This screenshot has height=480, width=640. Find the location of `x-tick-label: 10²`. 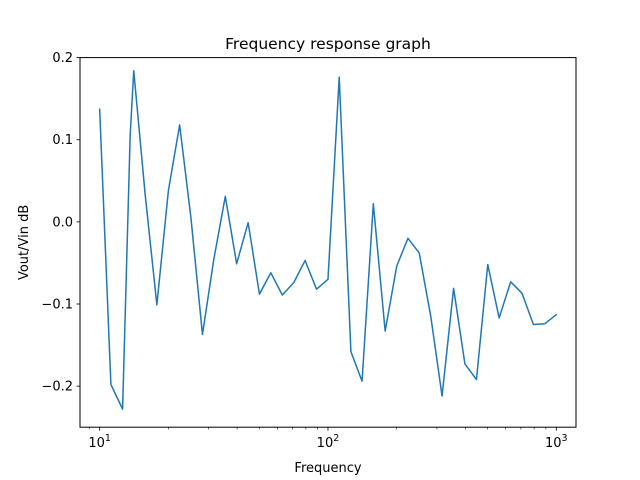

x-tick-label: 10² is located at coordinates (328, 442).